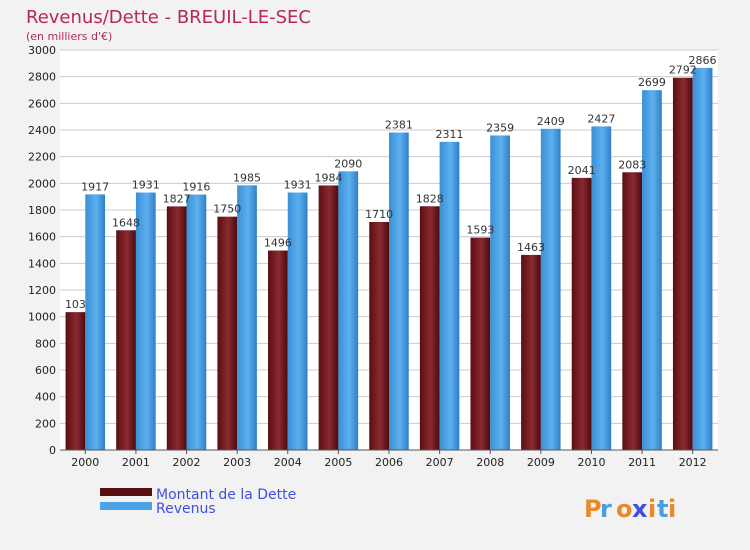  Describe the element at coordinates (703, 60) in the screenshot. I see `data-label-revenus-2012: 2866` at that location.